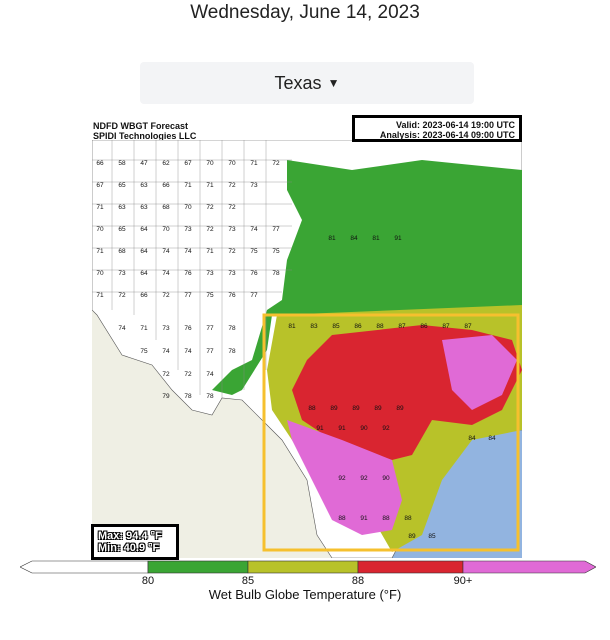 The width and height of the screenshot is (610, 640). I want to click on max-min-box: Max: 94.4 °F Min: 40.9 °F, so click(135, 542).